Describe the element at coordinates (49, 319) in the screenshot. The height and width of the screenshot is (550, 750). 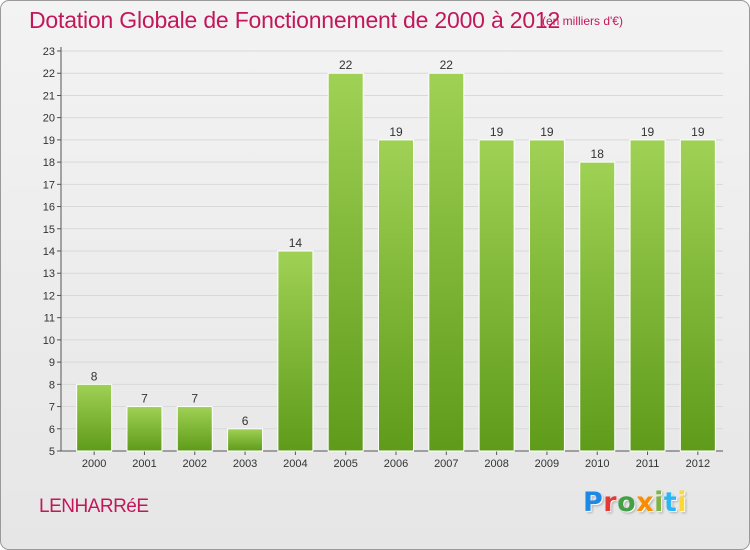
I see `y-tick-label: 11` at that location.